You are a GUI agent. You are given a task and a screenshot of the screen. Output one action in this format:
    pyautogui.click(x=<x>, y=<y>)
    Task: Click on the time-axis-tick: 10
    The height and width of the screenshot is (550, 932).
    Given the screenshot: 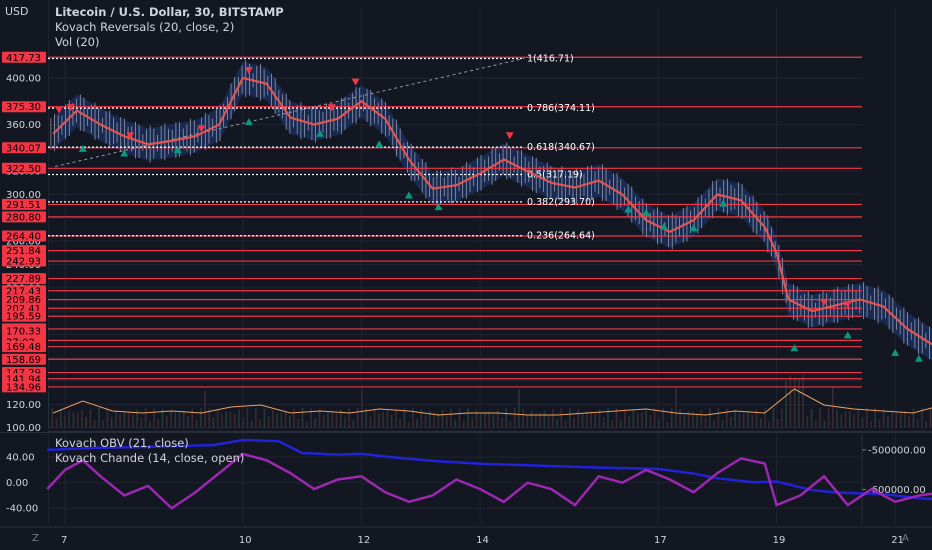 What is the action you would take?
    pyautogui.click(x=245, y=540)
    